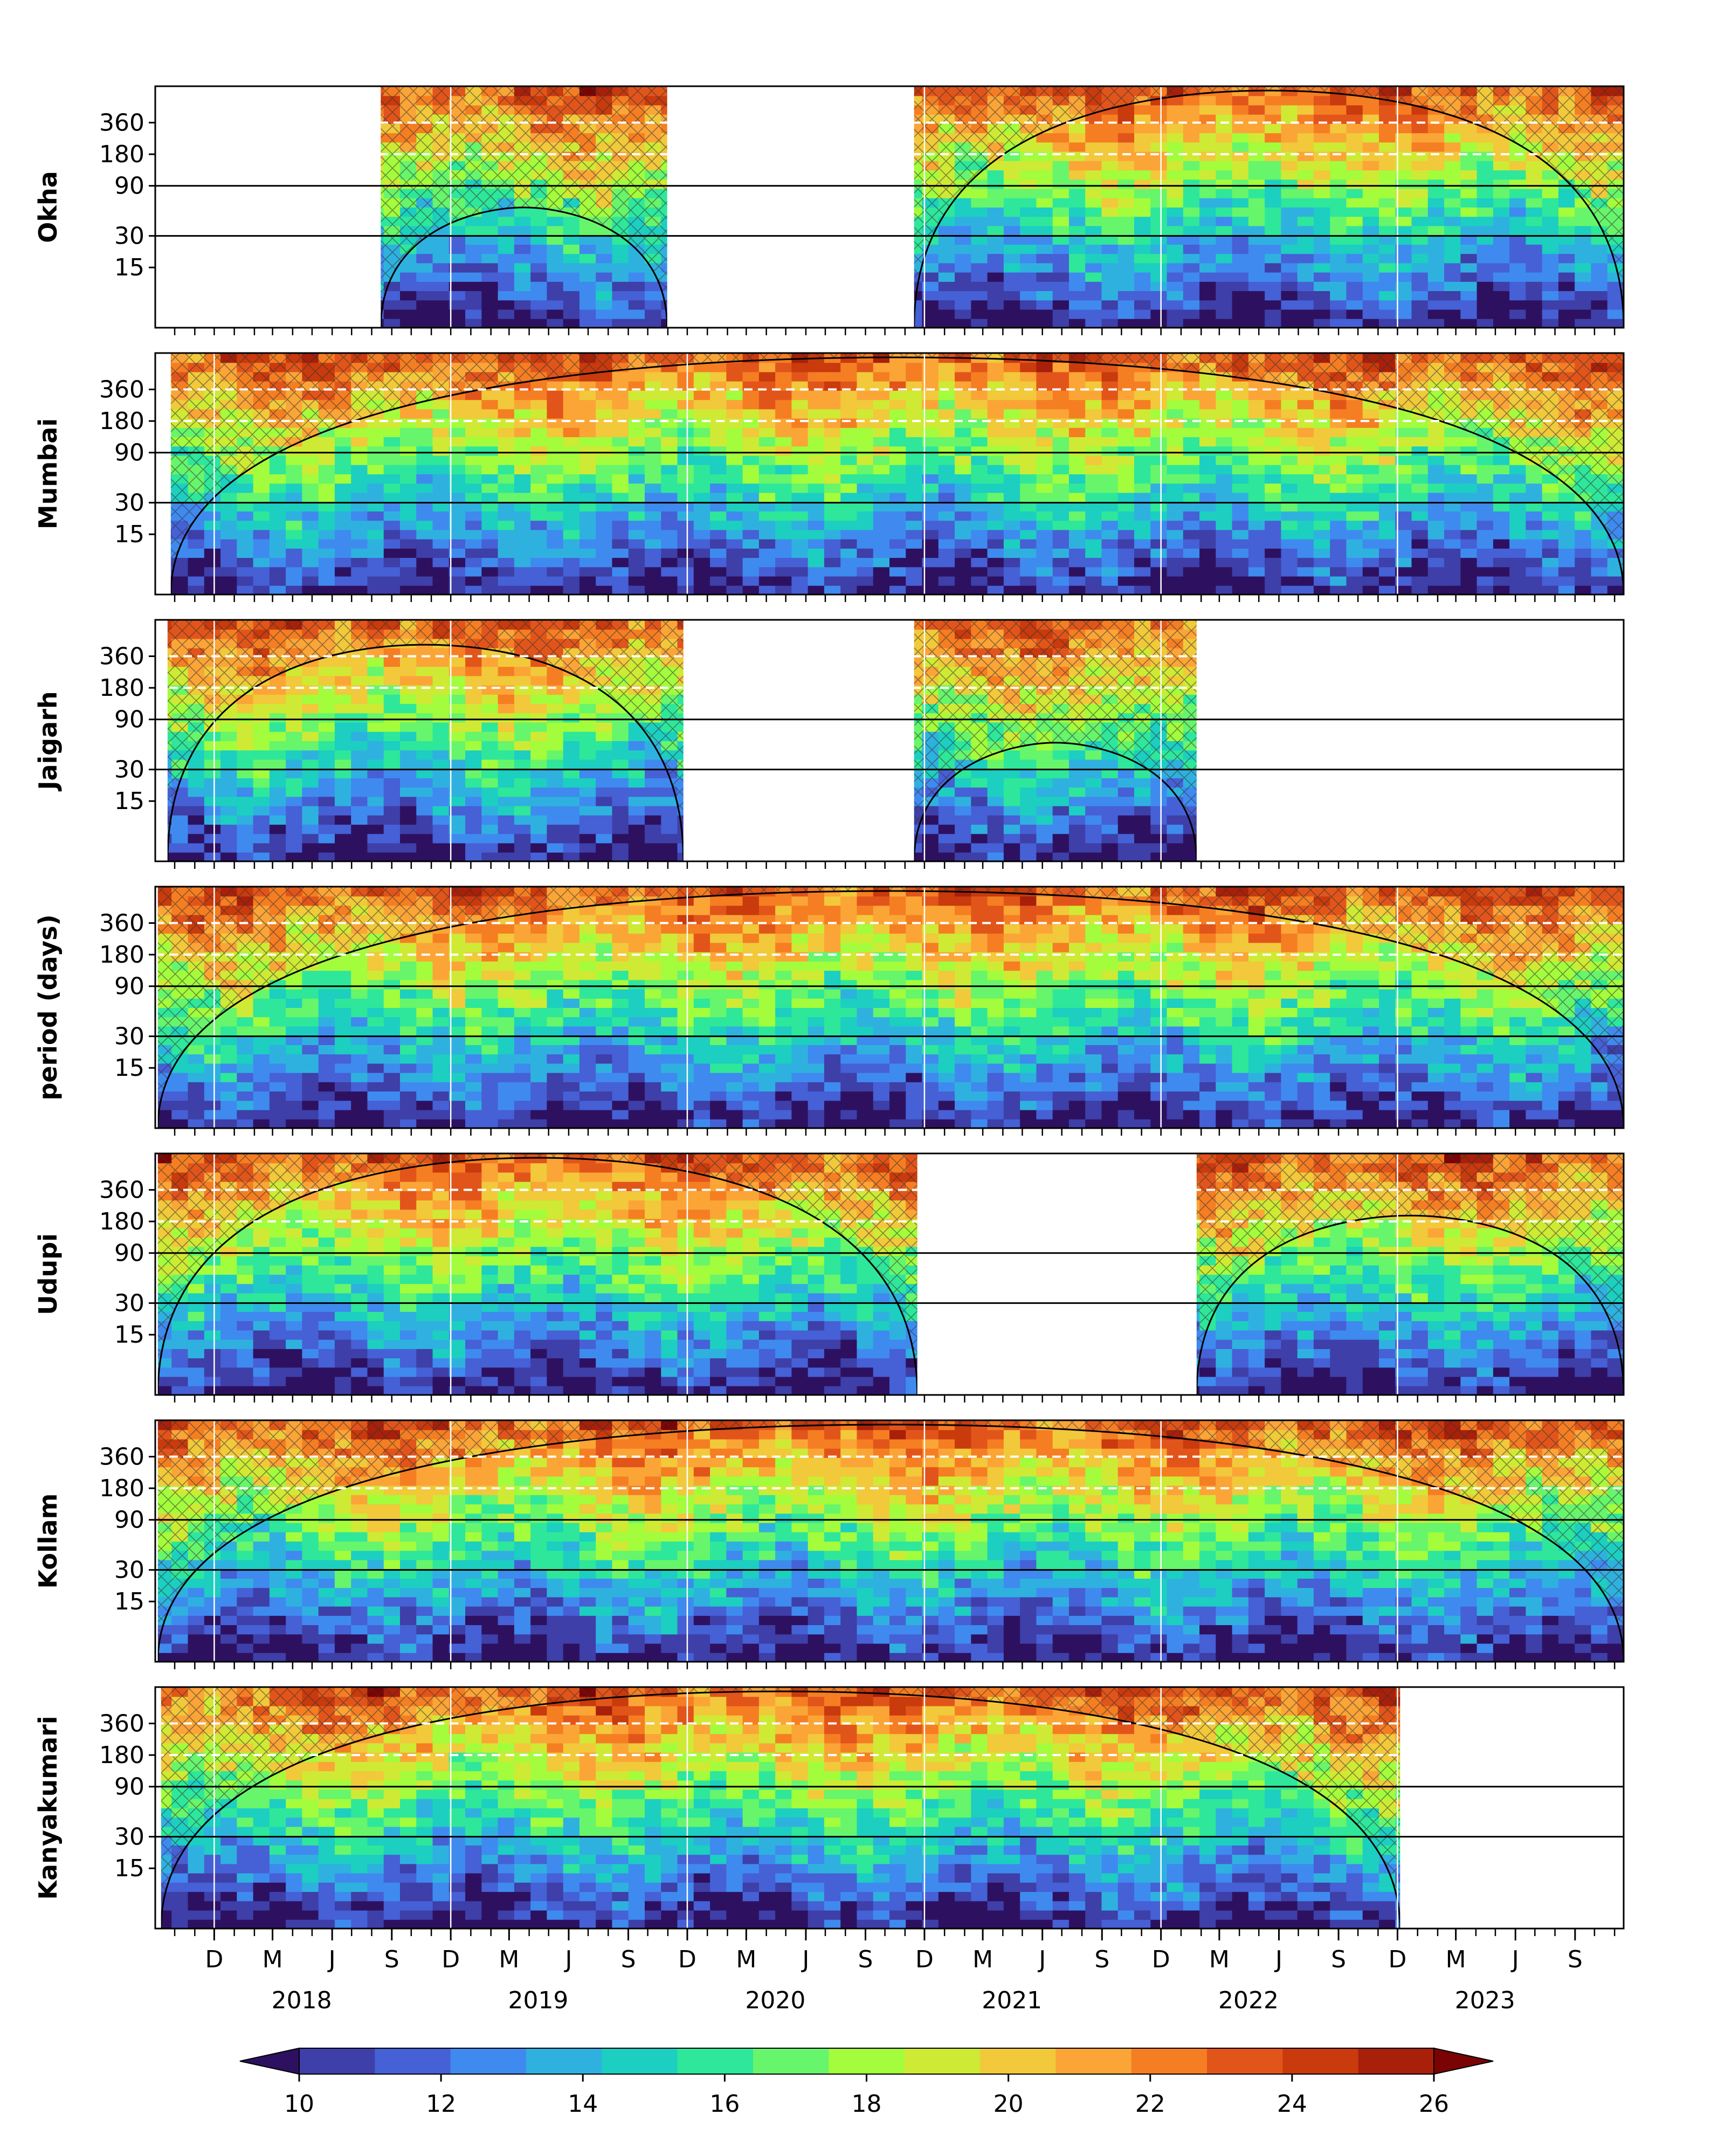 The height and width of the screenshot is (2156, 1725). Describe the element at coordinates (48, 473) in the screenshot. I see `panel-label: Mumbai` at that location.